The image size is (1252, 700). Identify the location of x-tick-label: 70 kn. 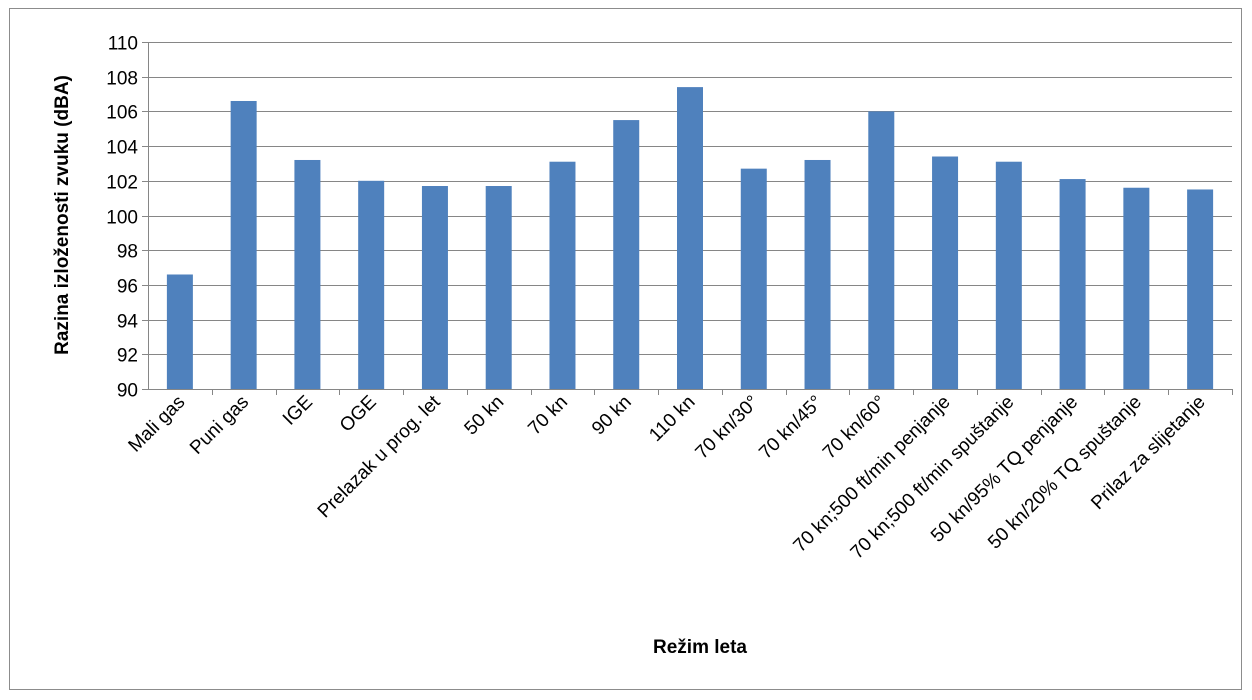
(548, 416).